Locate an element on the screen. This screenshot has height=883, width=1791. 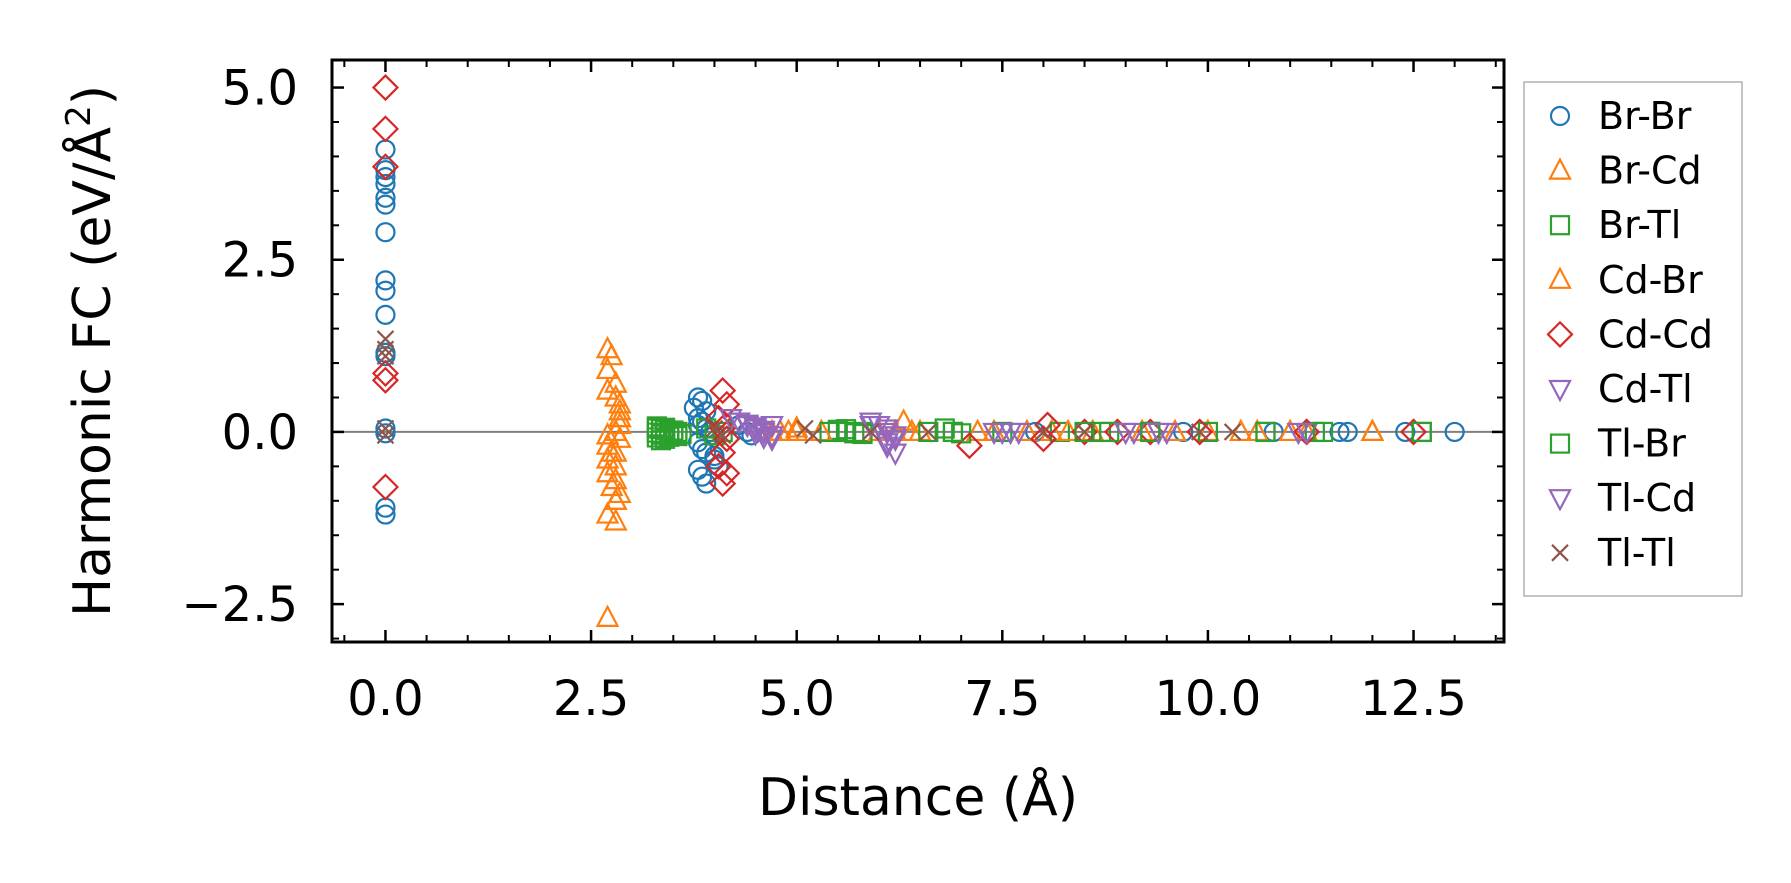
legend-marker-cd-cd is located at coordinates (1560, 334).